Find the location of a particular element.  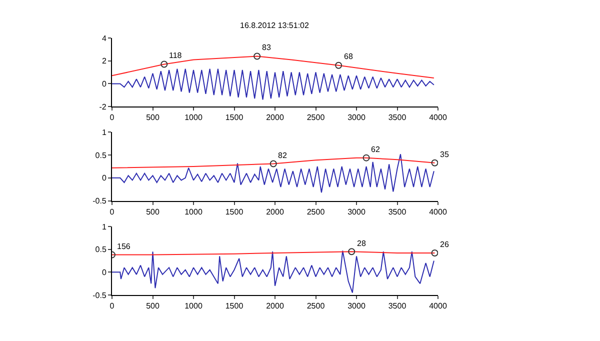

annotation: 156 is located at coordinates (124, 246).